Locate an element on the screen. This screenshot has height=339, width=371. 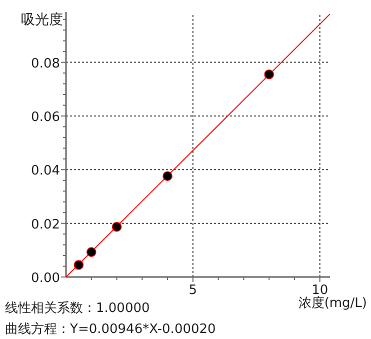
text: 线性相关系数：1.00000 is located at coordinates (77, 308).